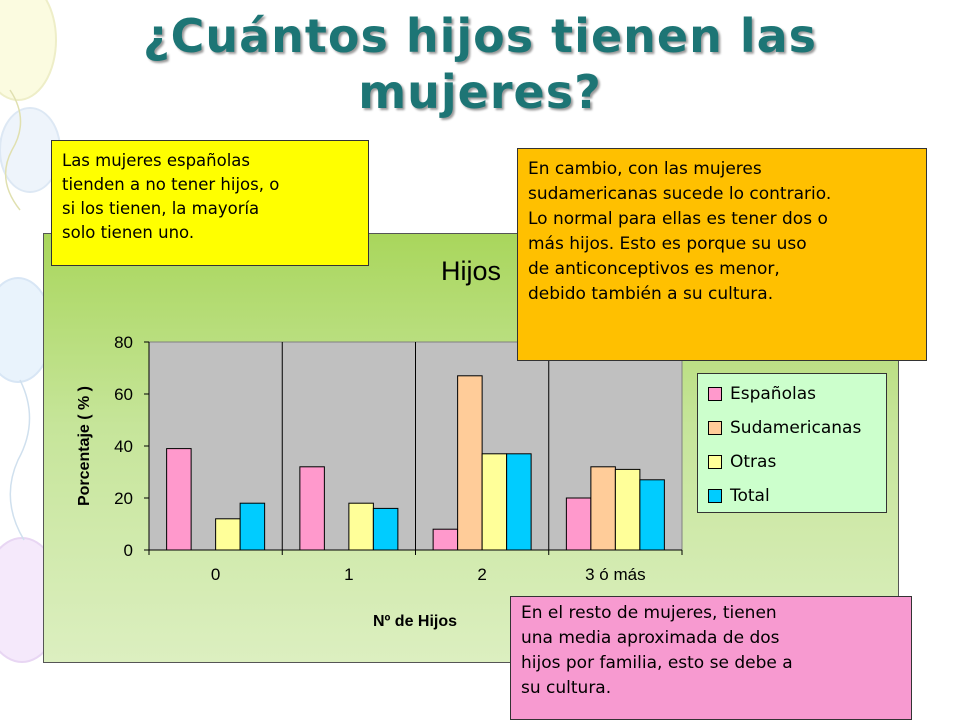 The image size is (960, 720). I want to click on legend-label: Total, so click(750, 496).